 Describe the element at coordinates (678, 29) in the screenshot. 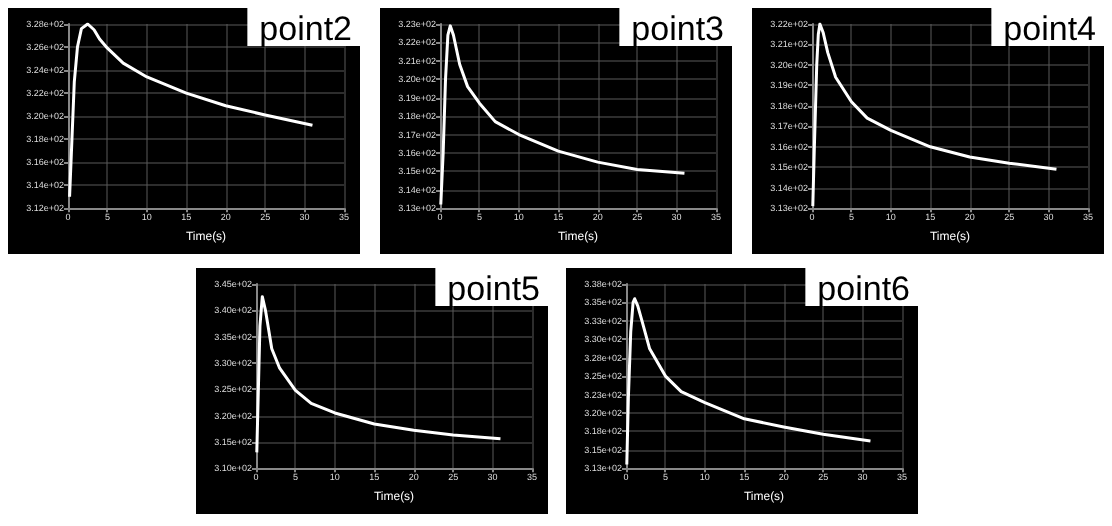

I see `chart-title: point3` at that location.